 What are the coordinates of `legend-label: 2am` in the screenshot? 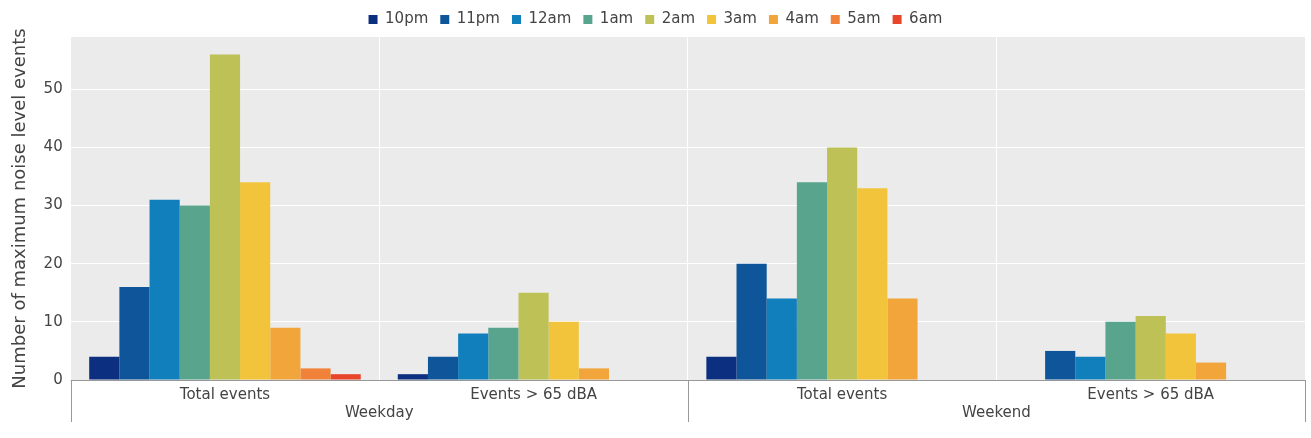 It's located at (678, 18).